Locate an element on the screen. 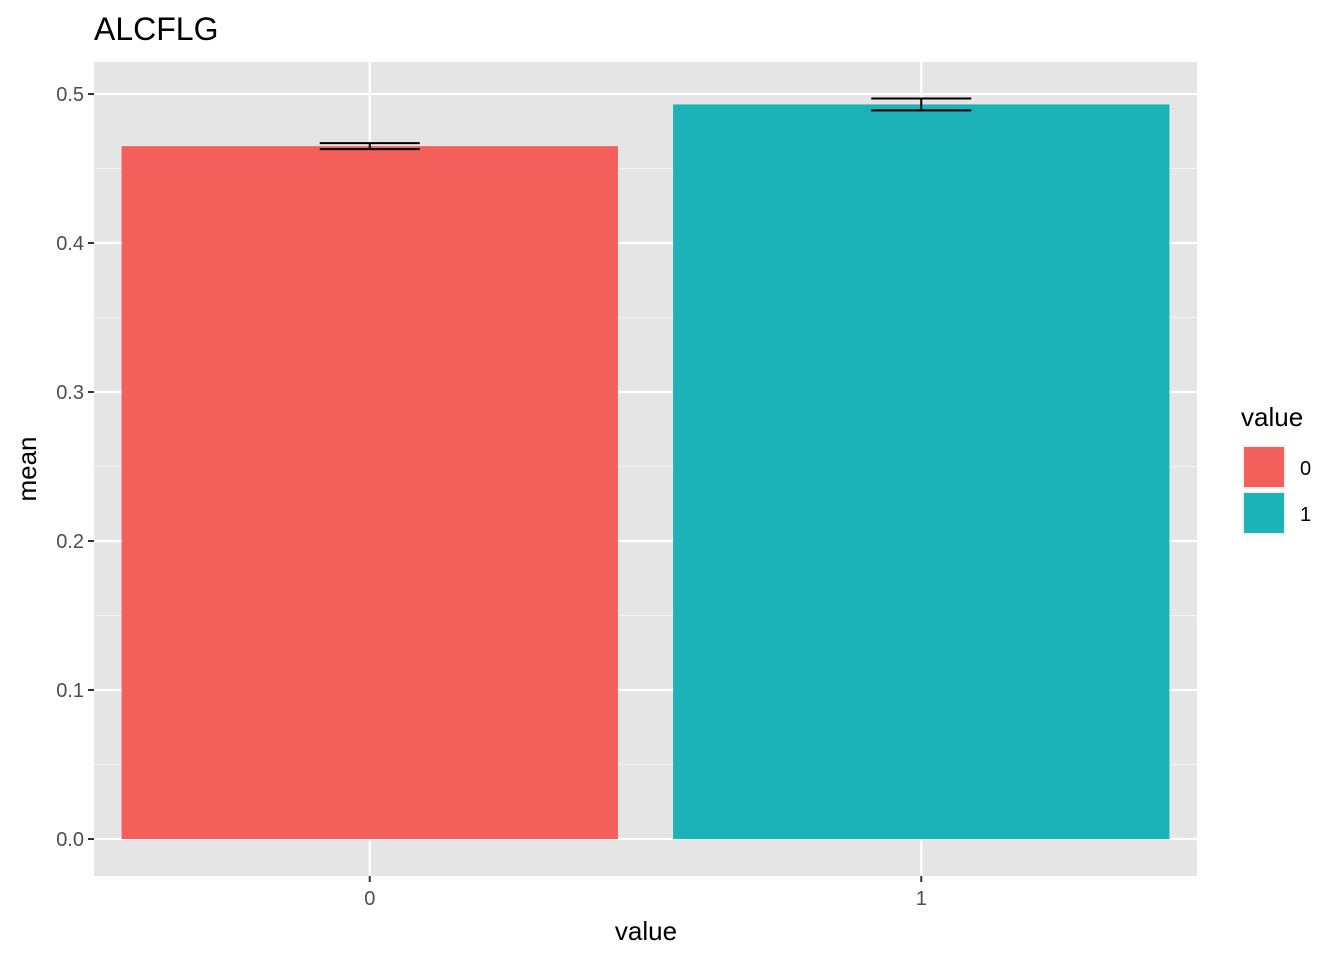  x-tick-label: 1 is located at coordinates (921, 899).